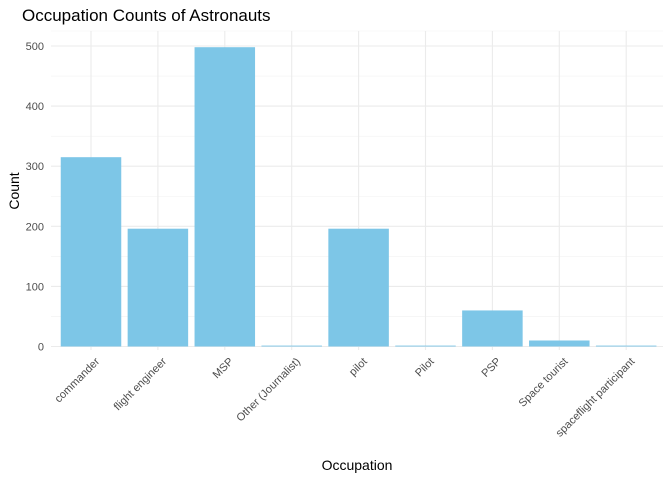 The height and width of the screenshot is (480, 672). I want to click on y-axis-ticks: 0 100 200 300 400 500, so click(35, 197).